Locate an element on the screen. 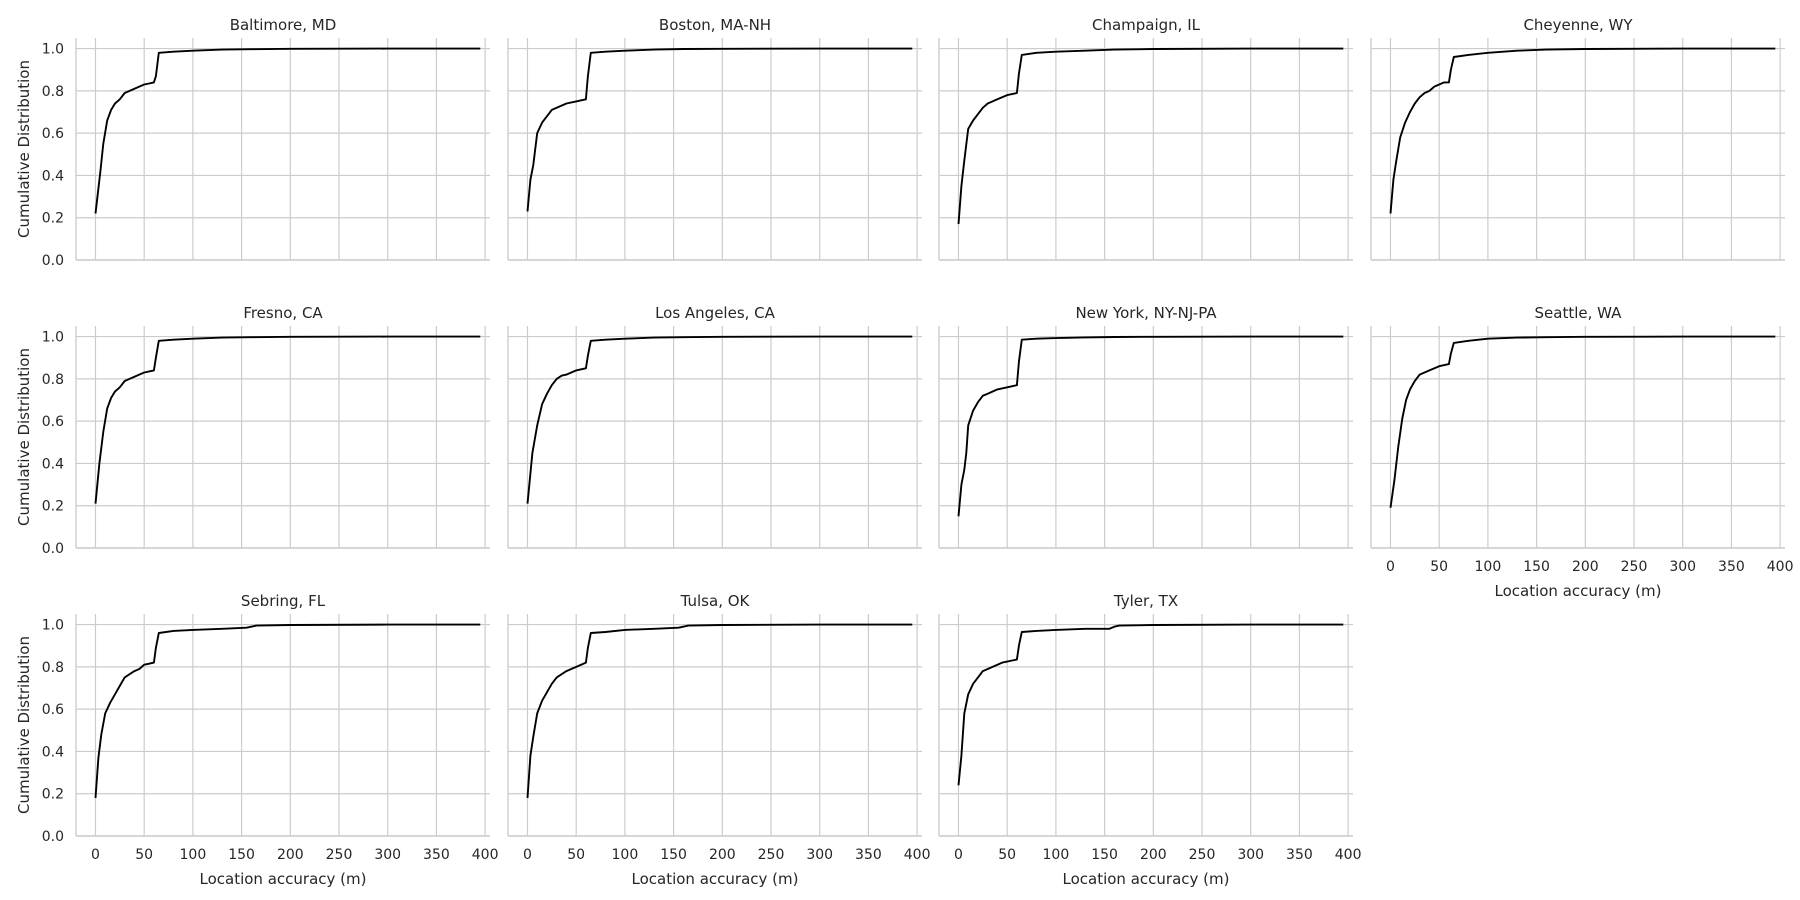 The height and width of the screenshot is (900, 1800). panel-title: Los Angeles, CA is located at coordinates (715, 313).